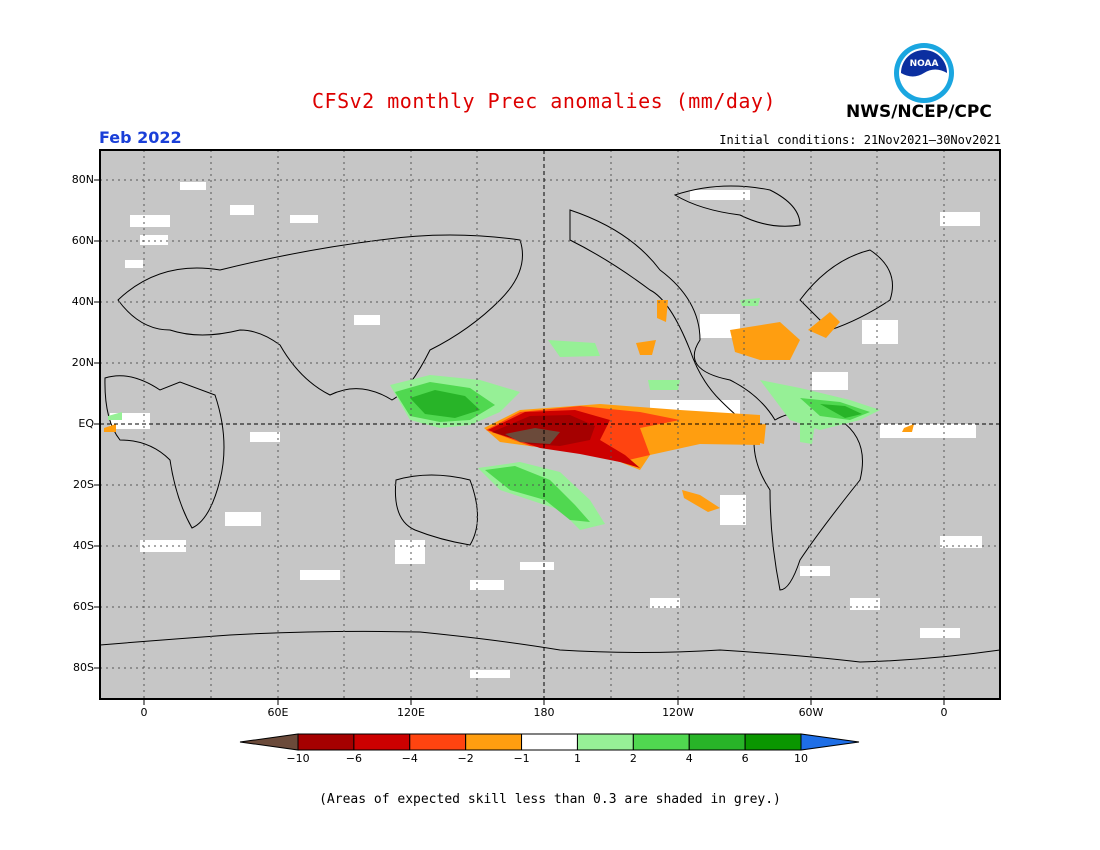 The image size is (1100, 850). Describe the element at coordinates (83, 545) in the screenshot. I see `lat-label: 40S` at that location.